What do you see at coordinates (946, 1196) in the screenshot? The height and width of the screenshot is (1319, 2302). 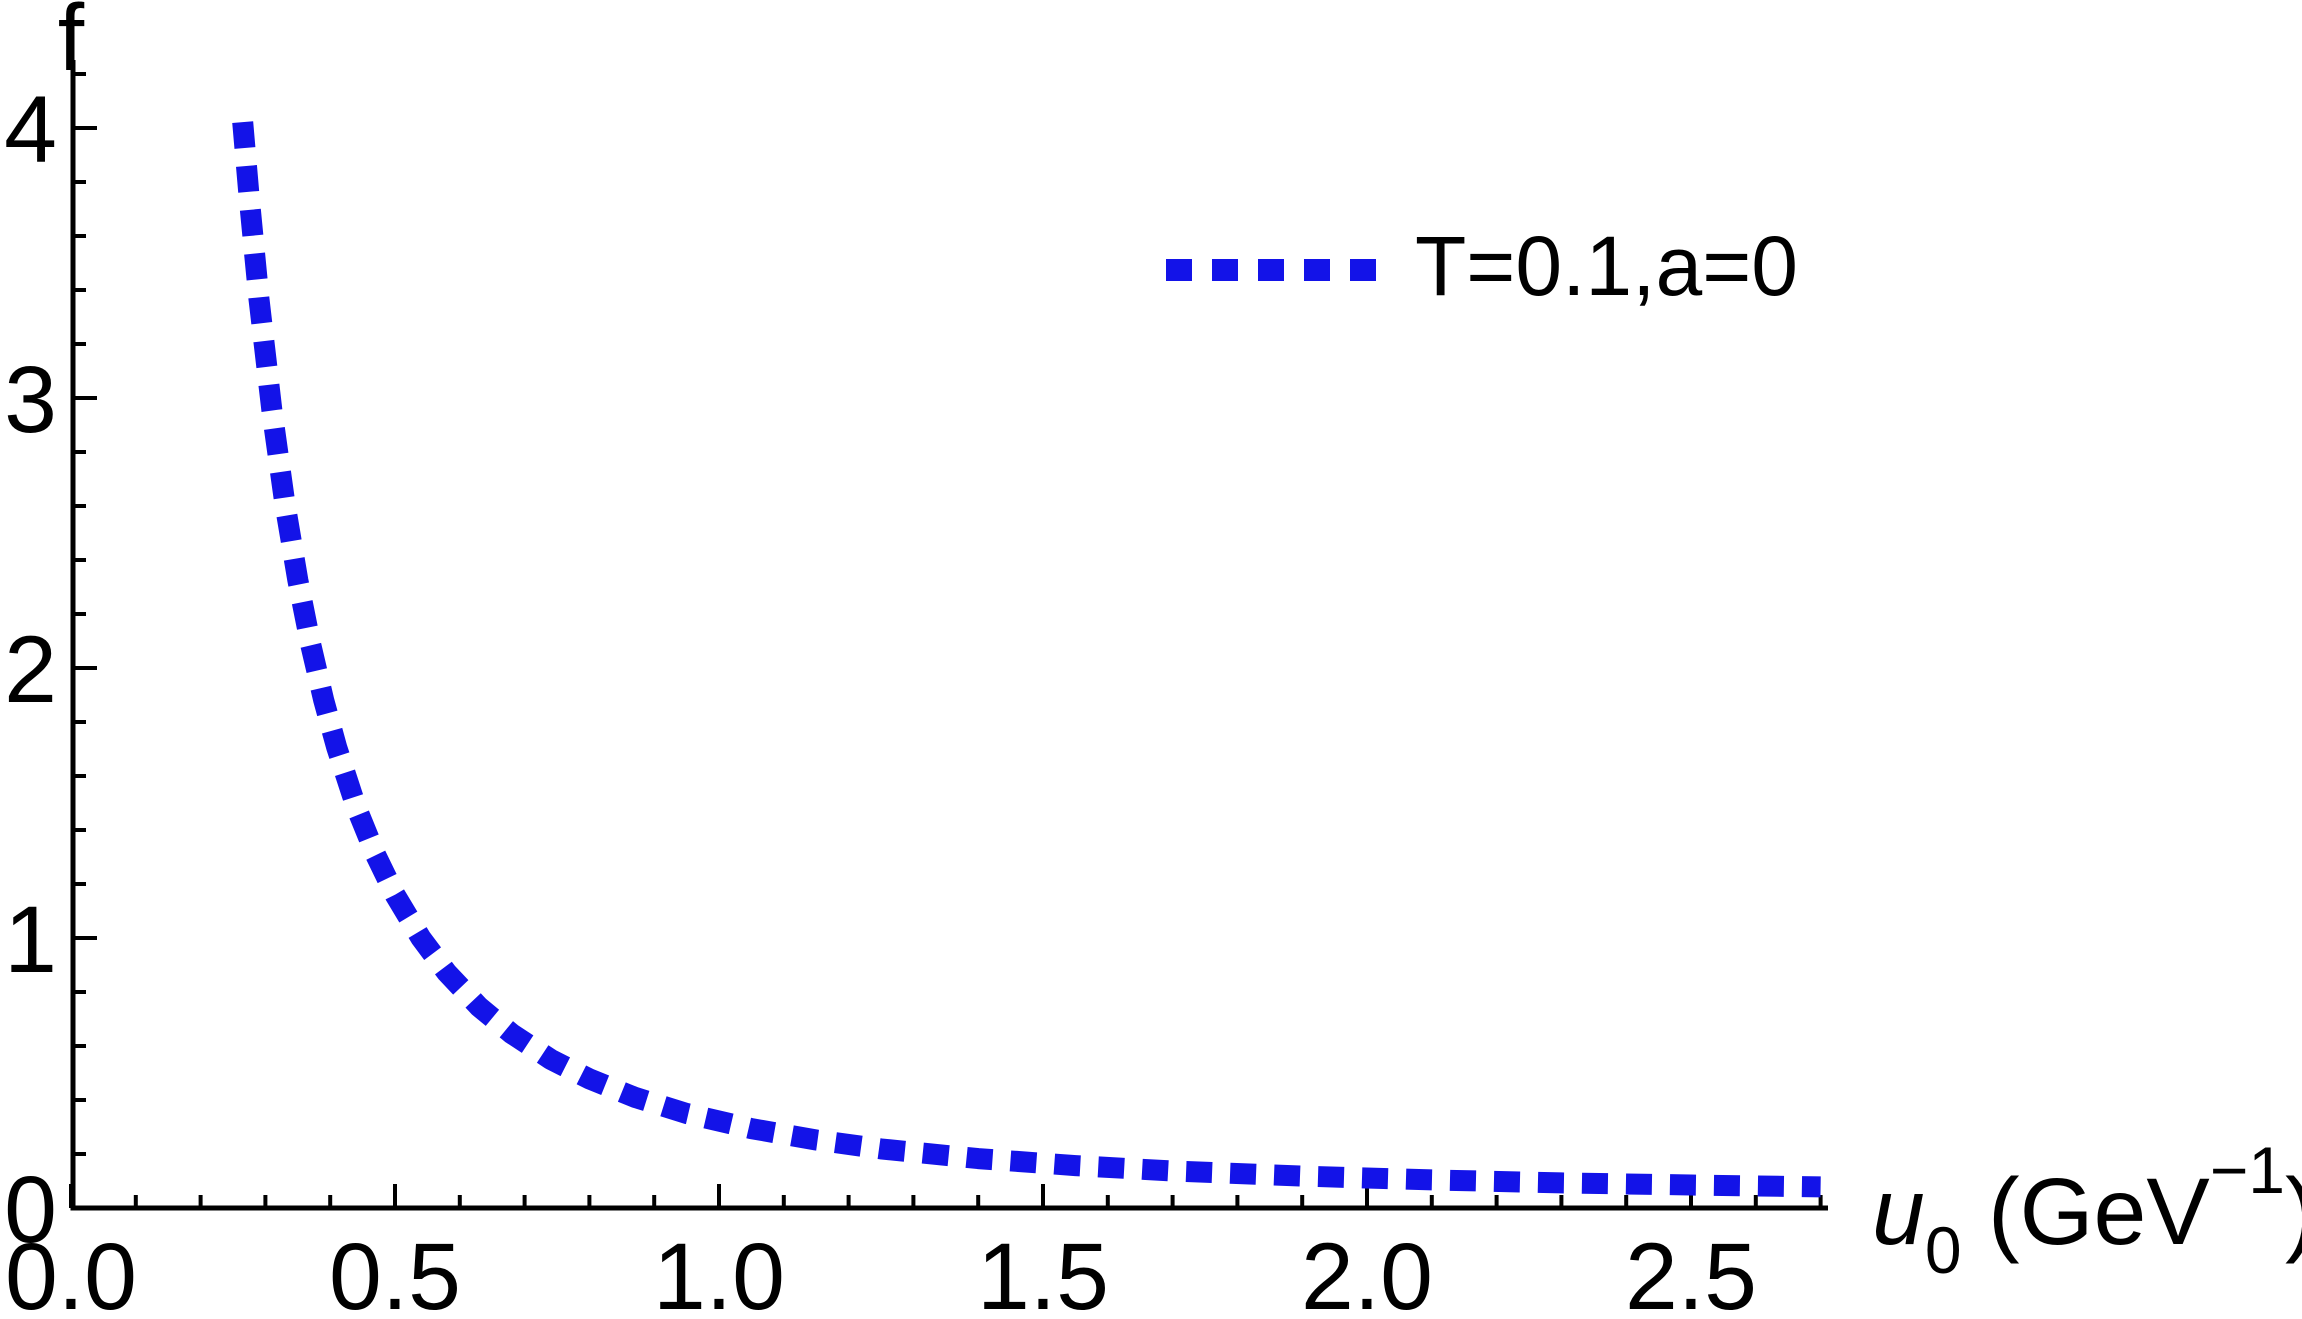 I see `x-axis-ticks` at bounding box center [946, 1196].